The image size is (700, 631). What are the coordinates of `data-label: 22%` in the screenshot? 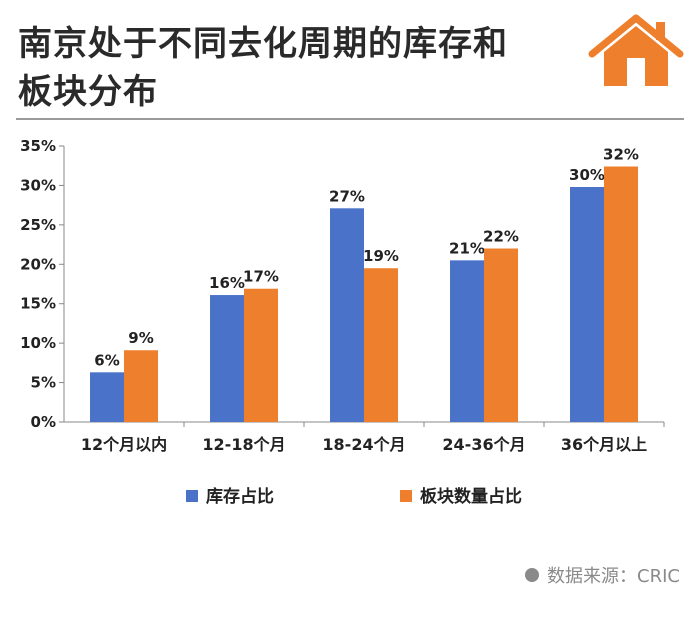 It's located at (501, 237).